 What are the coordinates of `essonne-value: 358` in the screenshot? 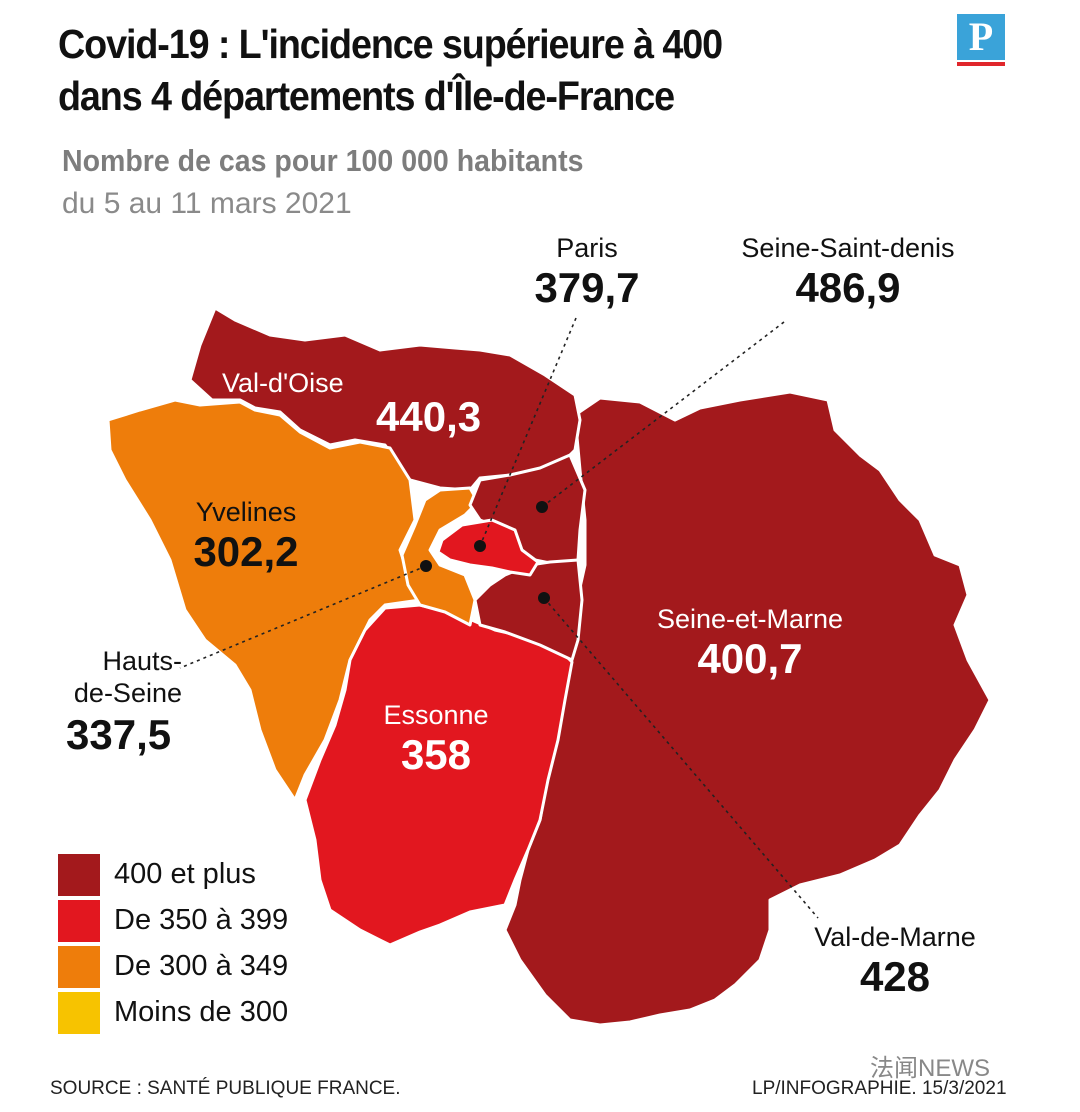 It's located at (436, 754).